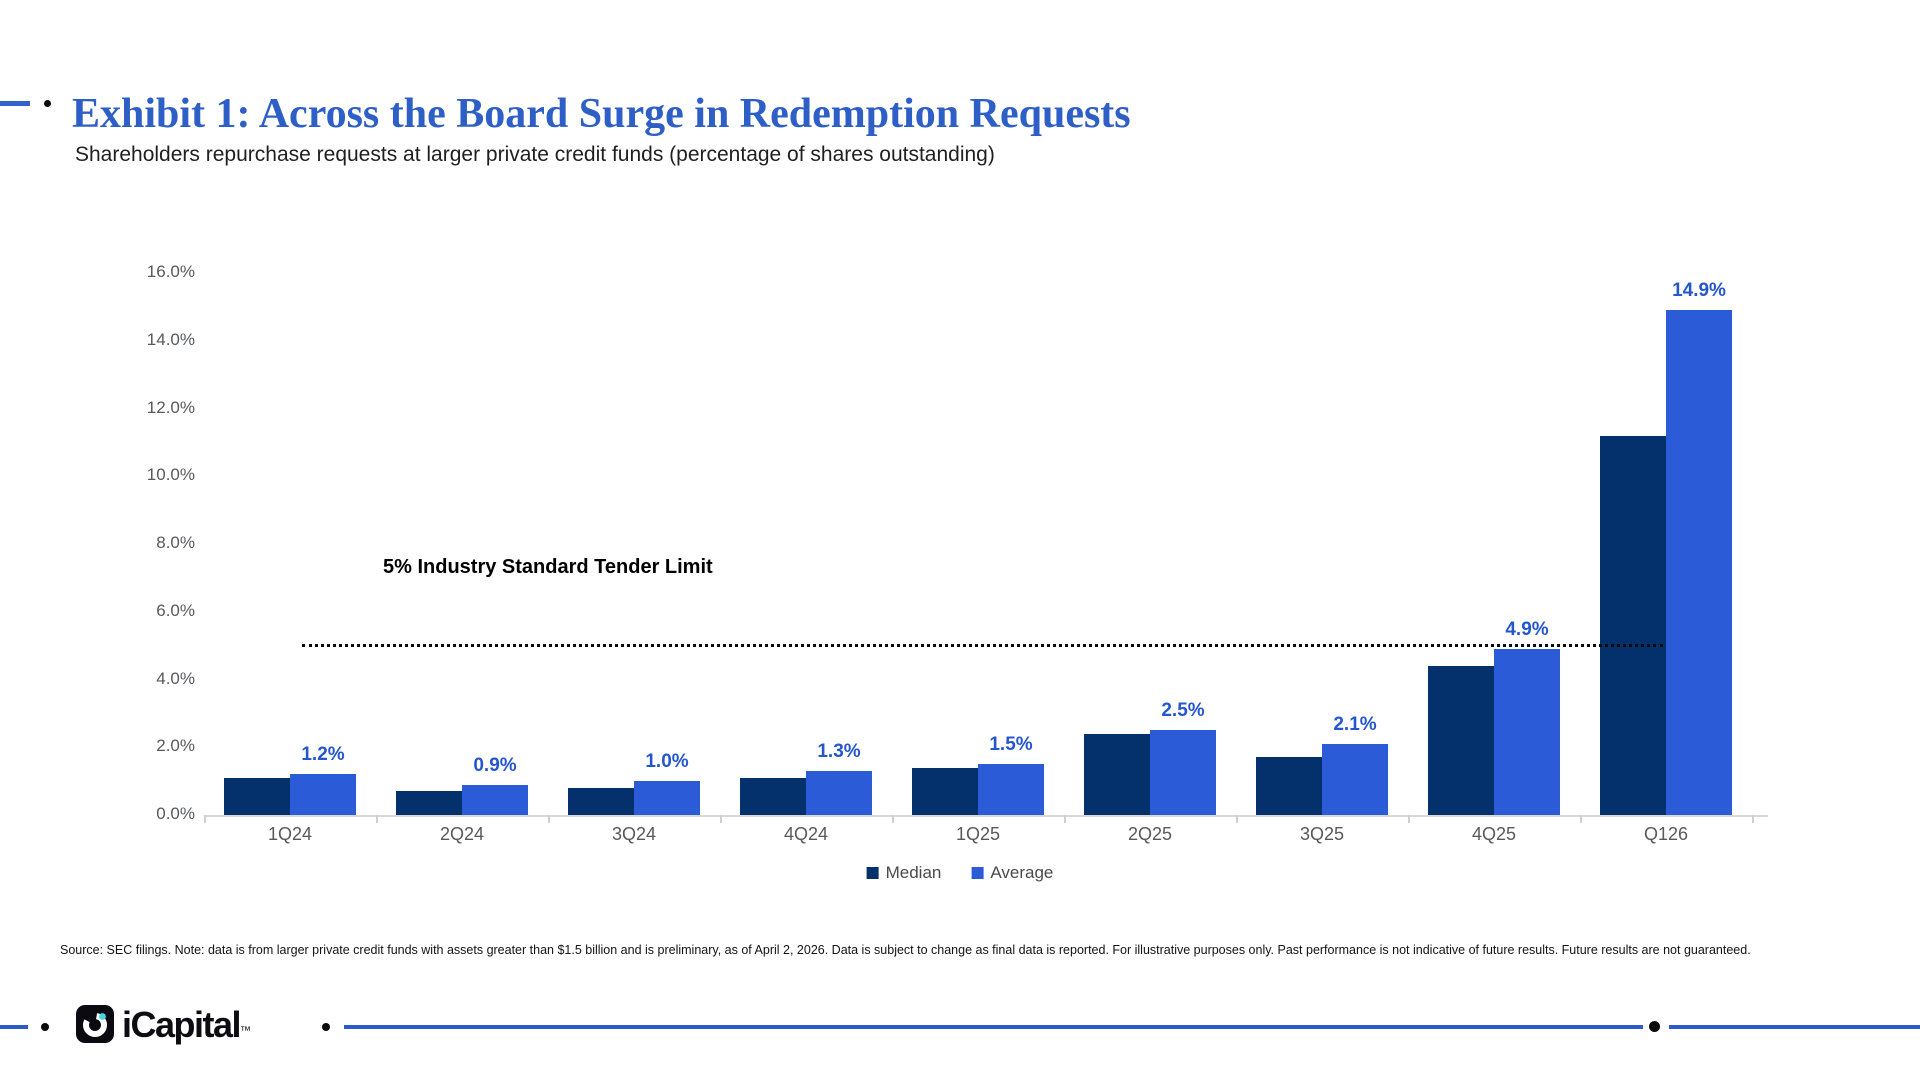  What do you see at coordinates (1527, 732) in the screenshot?
I see `bar-average-4Q25` at bounding box center [1527, 732].